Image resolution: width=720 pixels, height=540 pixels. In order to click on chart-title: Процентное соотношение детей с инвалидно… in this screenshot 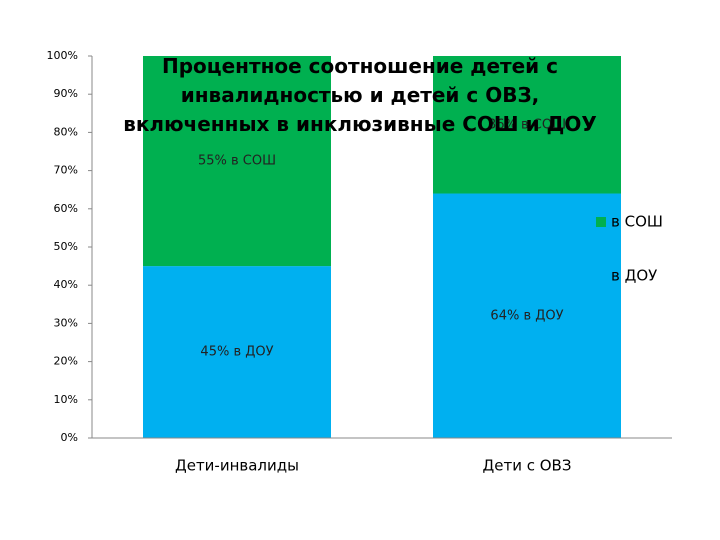, I will do `click(360, 95)`.